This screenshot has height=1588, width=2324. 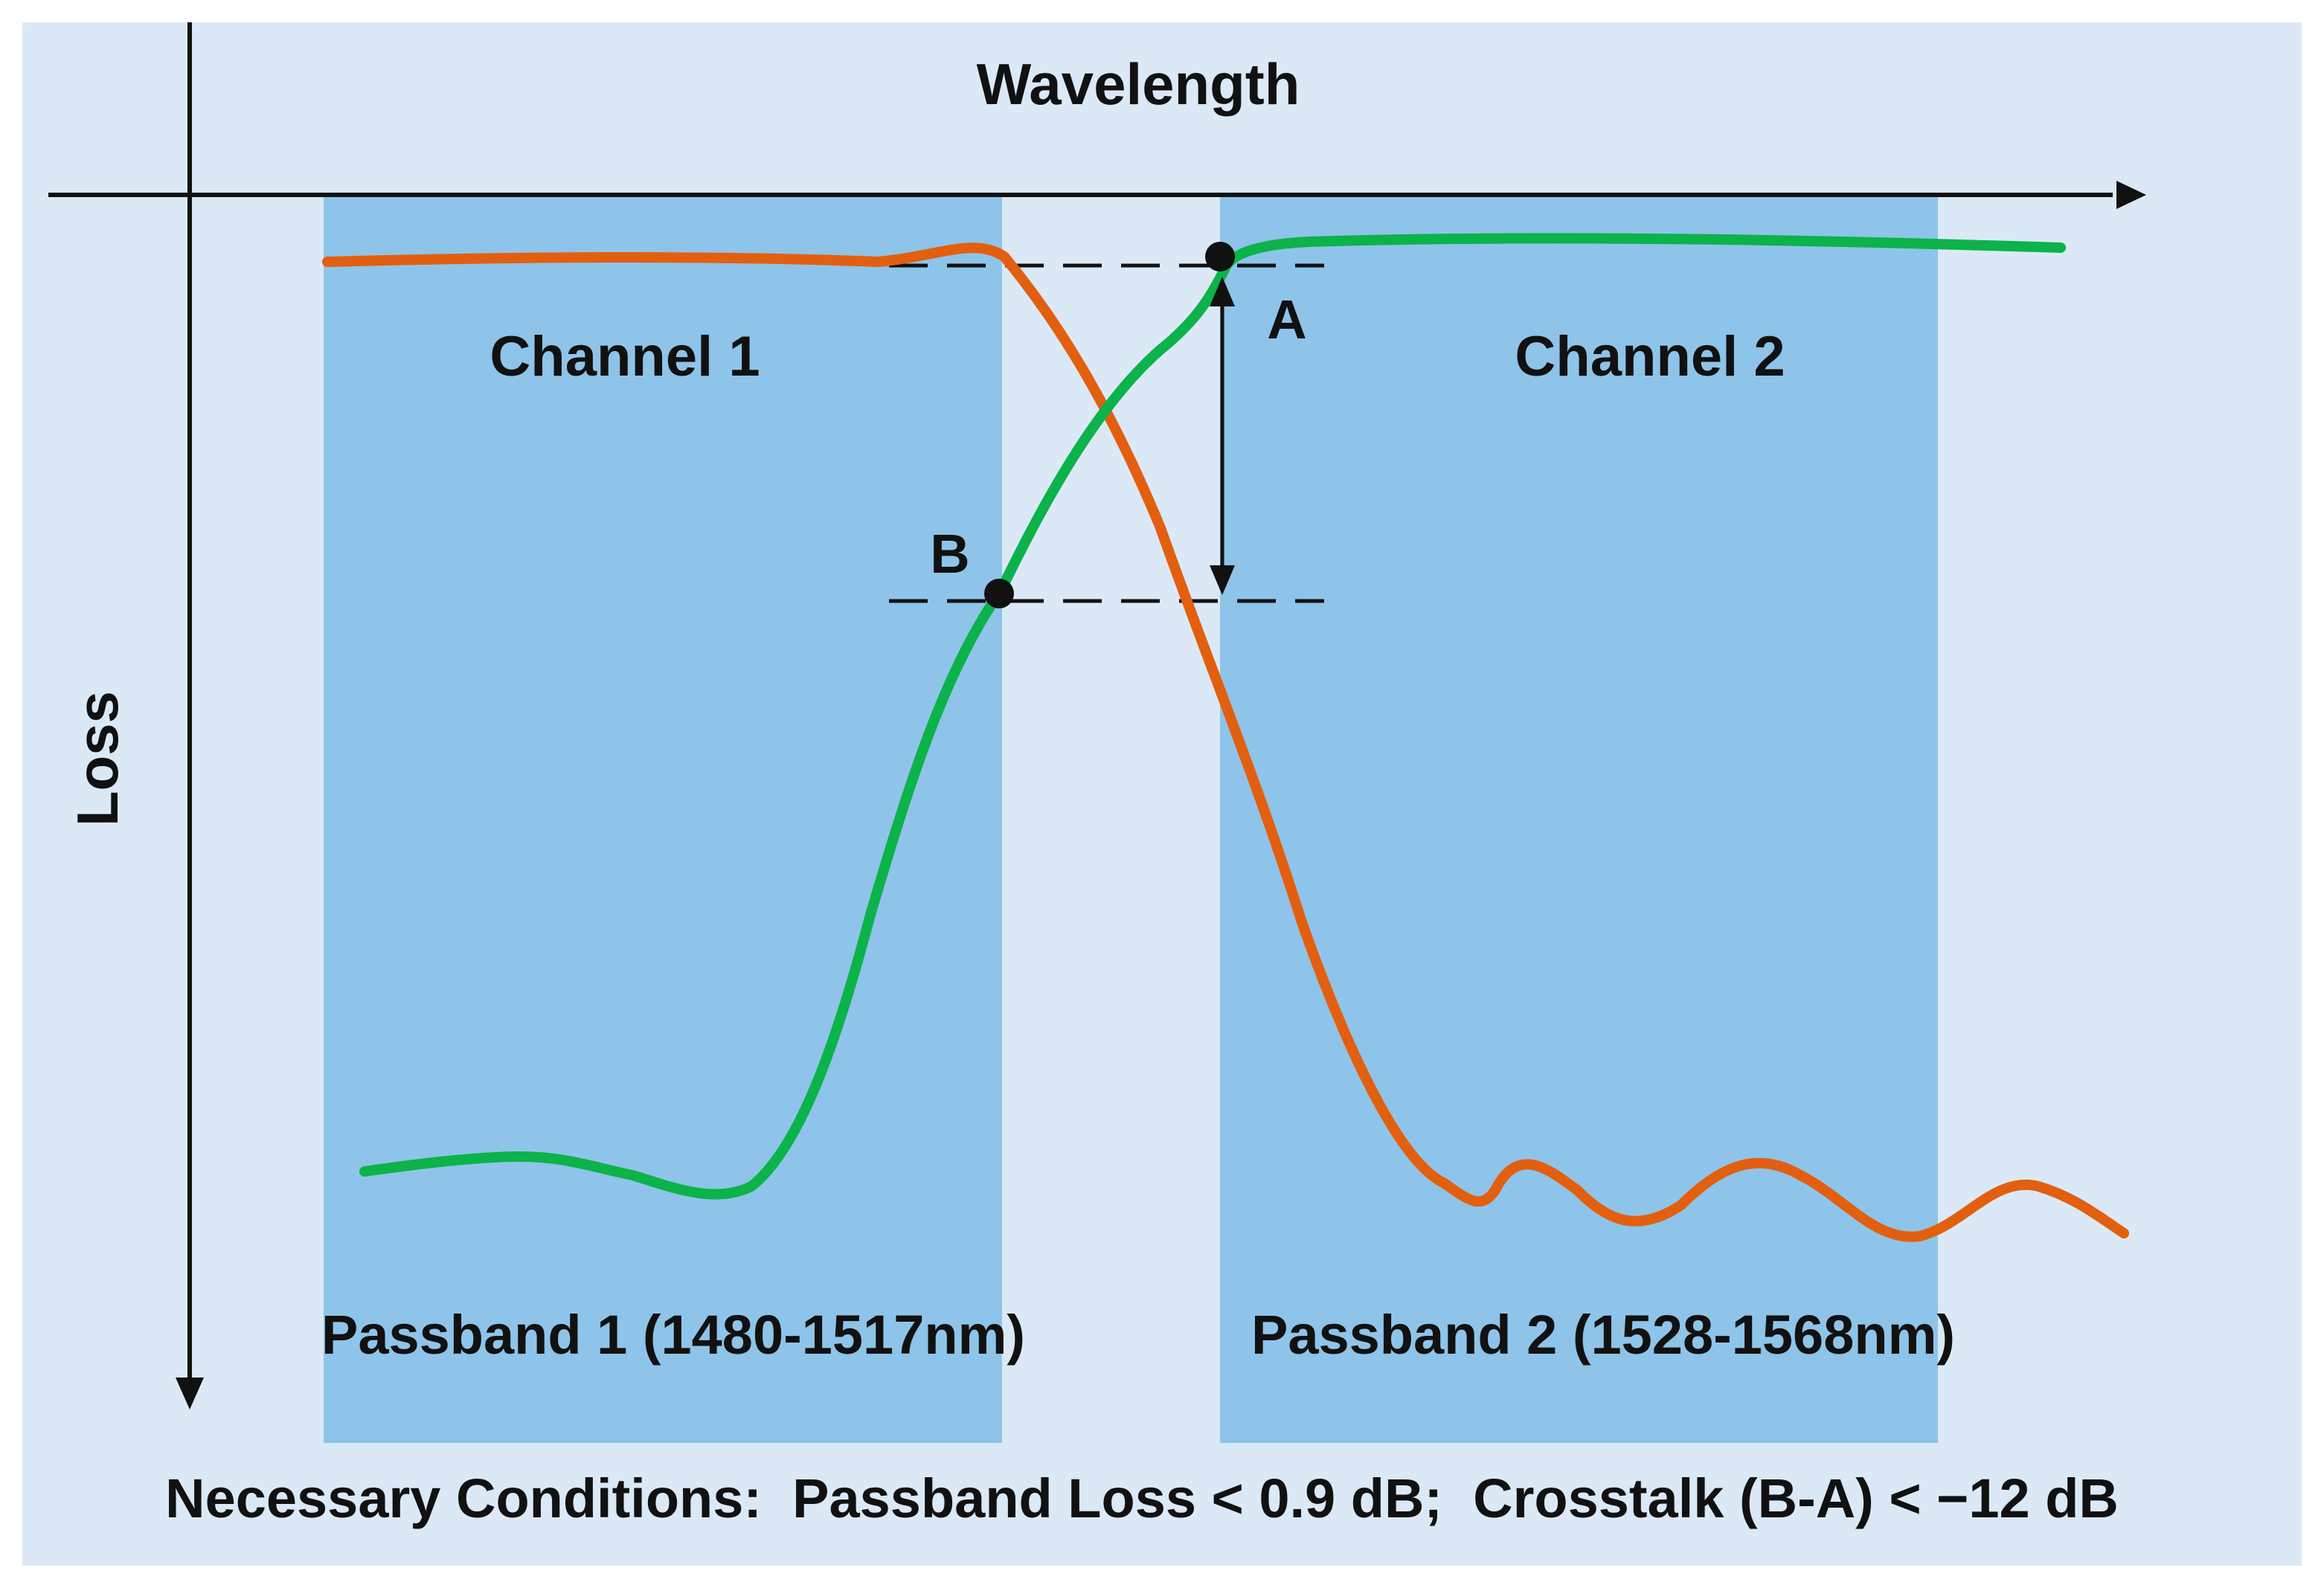 What do you see at coordinates (1286, 319) in the screenshot?
I see `point-a-label: A` at bounding box center [1286, 319].